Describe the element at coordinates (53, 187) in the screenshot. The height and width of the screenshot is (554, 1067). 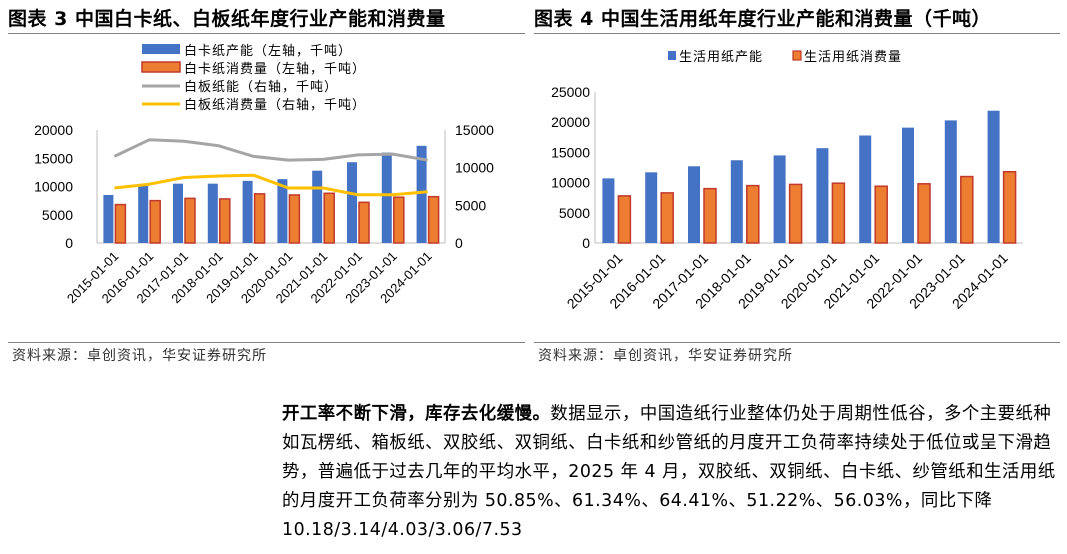
I see `y-tick-label-left: 10000` at that location.